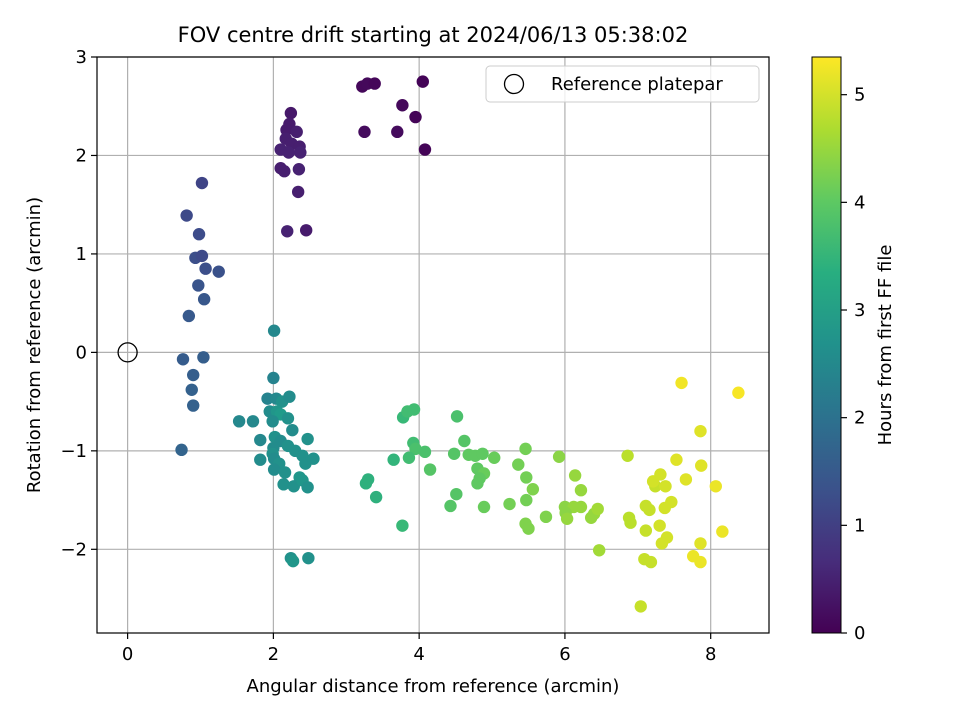 This screenshot has width=960, height=720. What do you see at coordinates (710, 654) in the screenshot?
I see `x-tick-label: 8` at bounding box center [710, 654].